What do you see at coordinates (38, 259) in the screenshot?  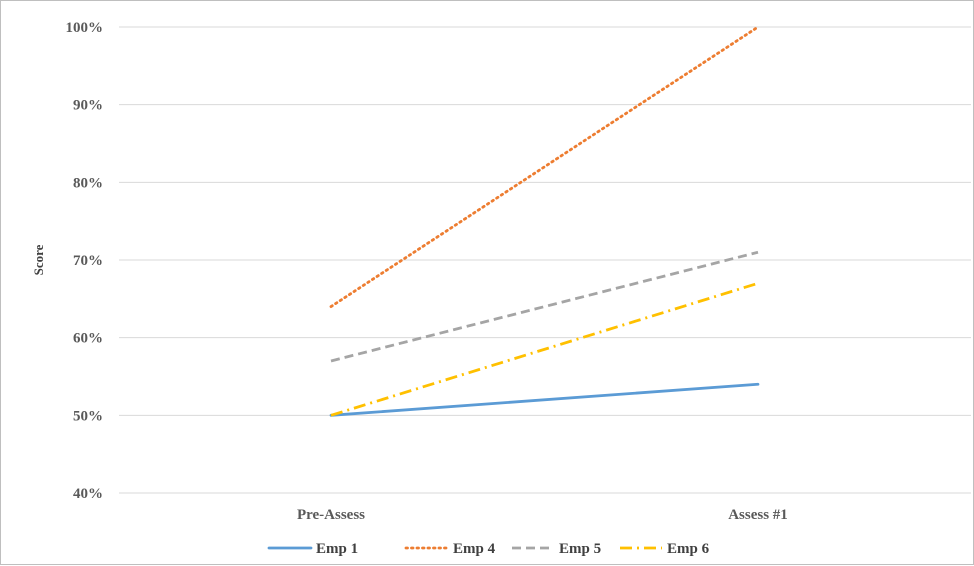 I see `y-axis-title: Score` at bounding box center [38, 259].